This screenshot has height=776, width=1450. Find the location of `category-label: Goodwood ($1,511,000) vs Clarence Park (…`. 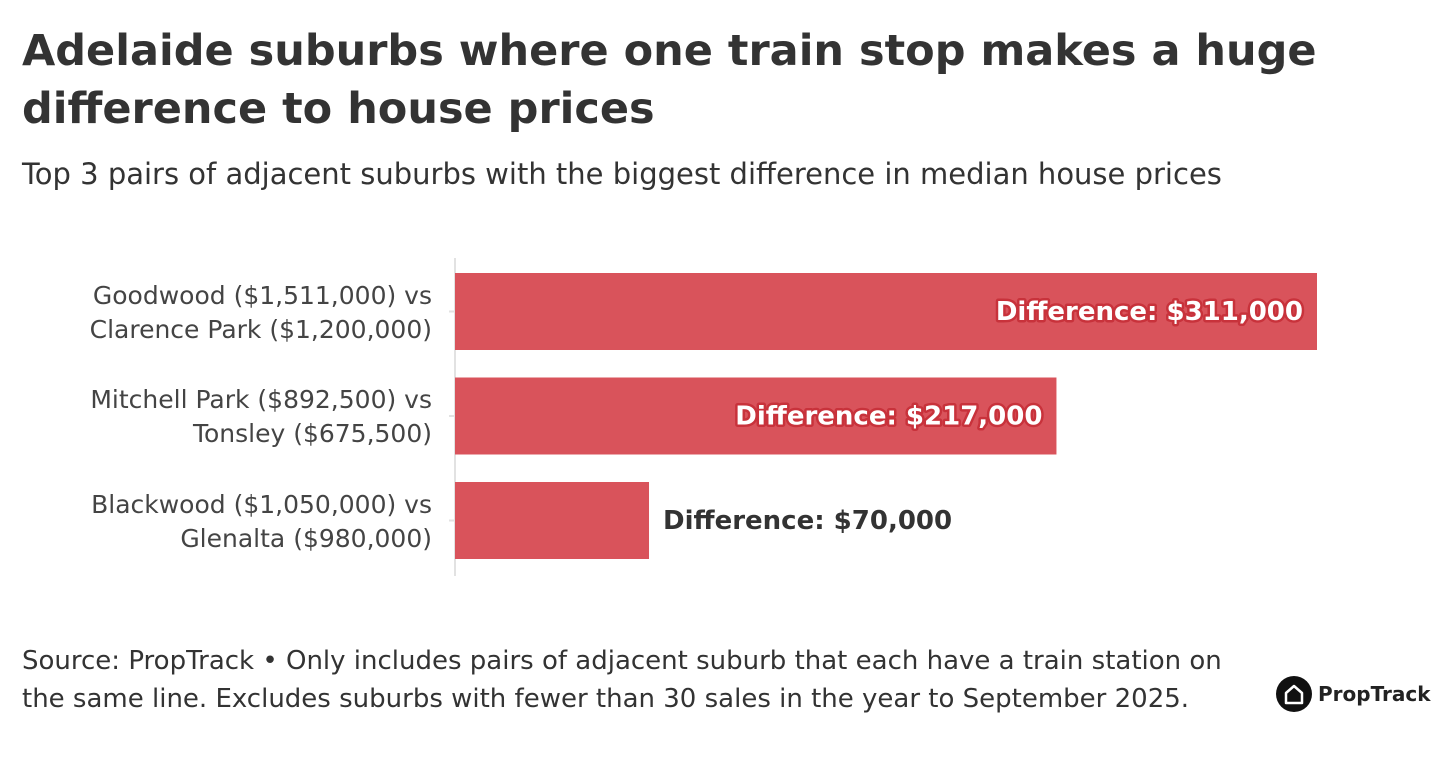

category-label: Goodwood ($1,511,000) vs Clarence Park (… is located at coordinates (260, 312).